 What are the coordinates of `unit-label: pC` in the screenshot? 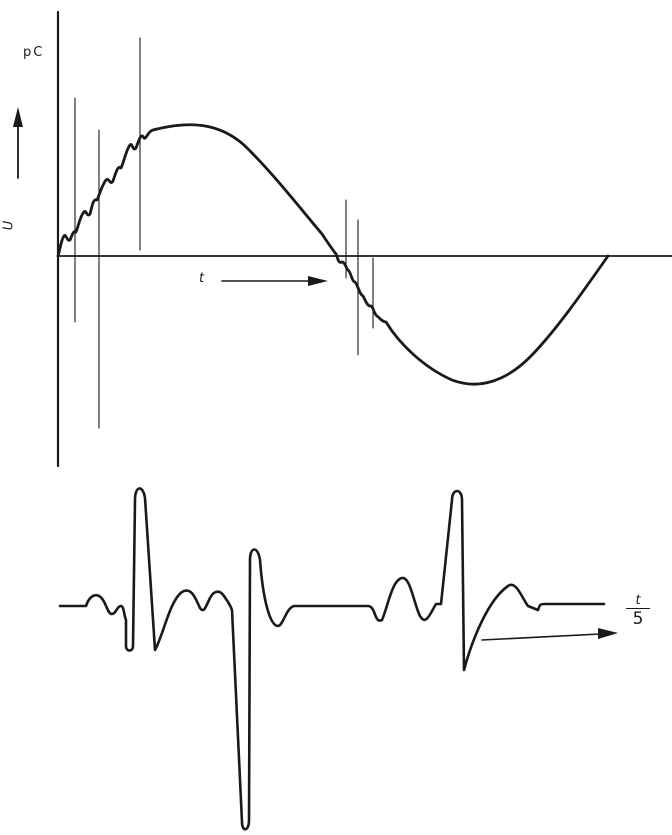 It's located at (34, 52).